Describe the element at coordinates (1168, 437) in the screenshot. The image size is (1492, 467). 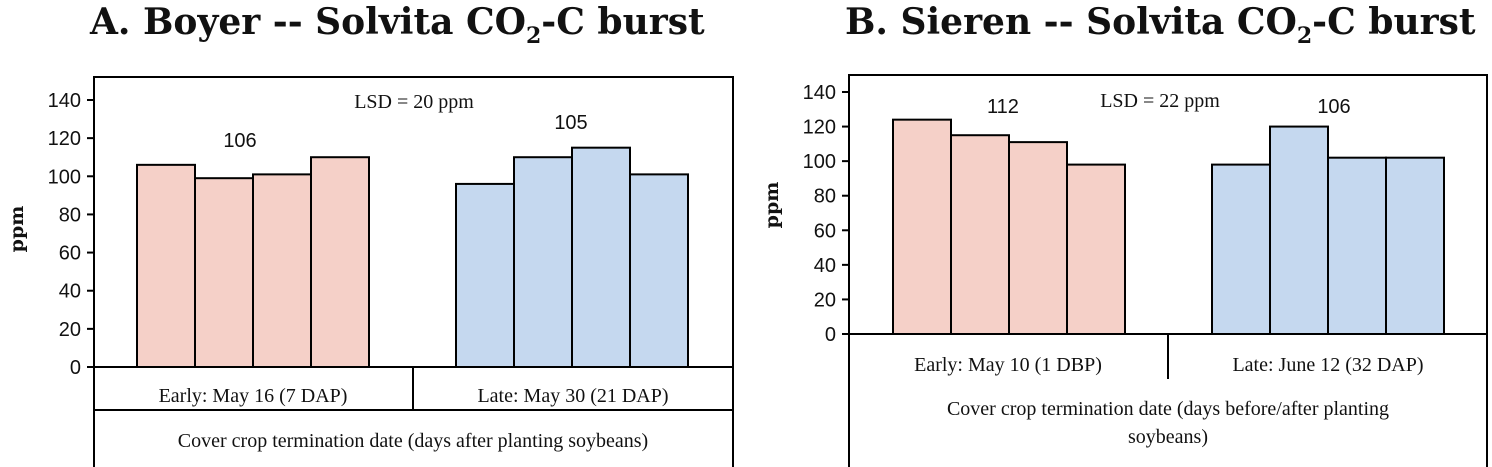
I see `chart-b-x-axis-label-line-2: soybeans)` at that location.